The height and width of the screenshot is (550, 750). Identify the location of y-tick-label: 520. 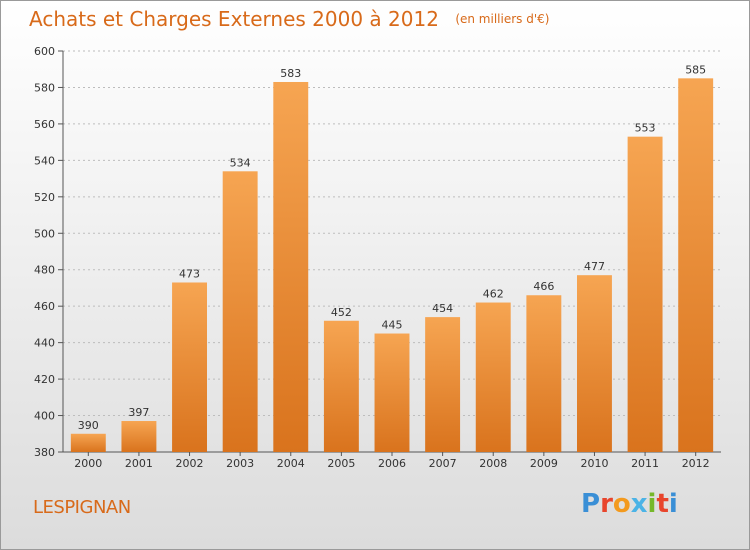
(44, 197).